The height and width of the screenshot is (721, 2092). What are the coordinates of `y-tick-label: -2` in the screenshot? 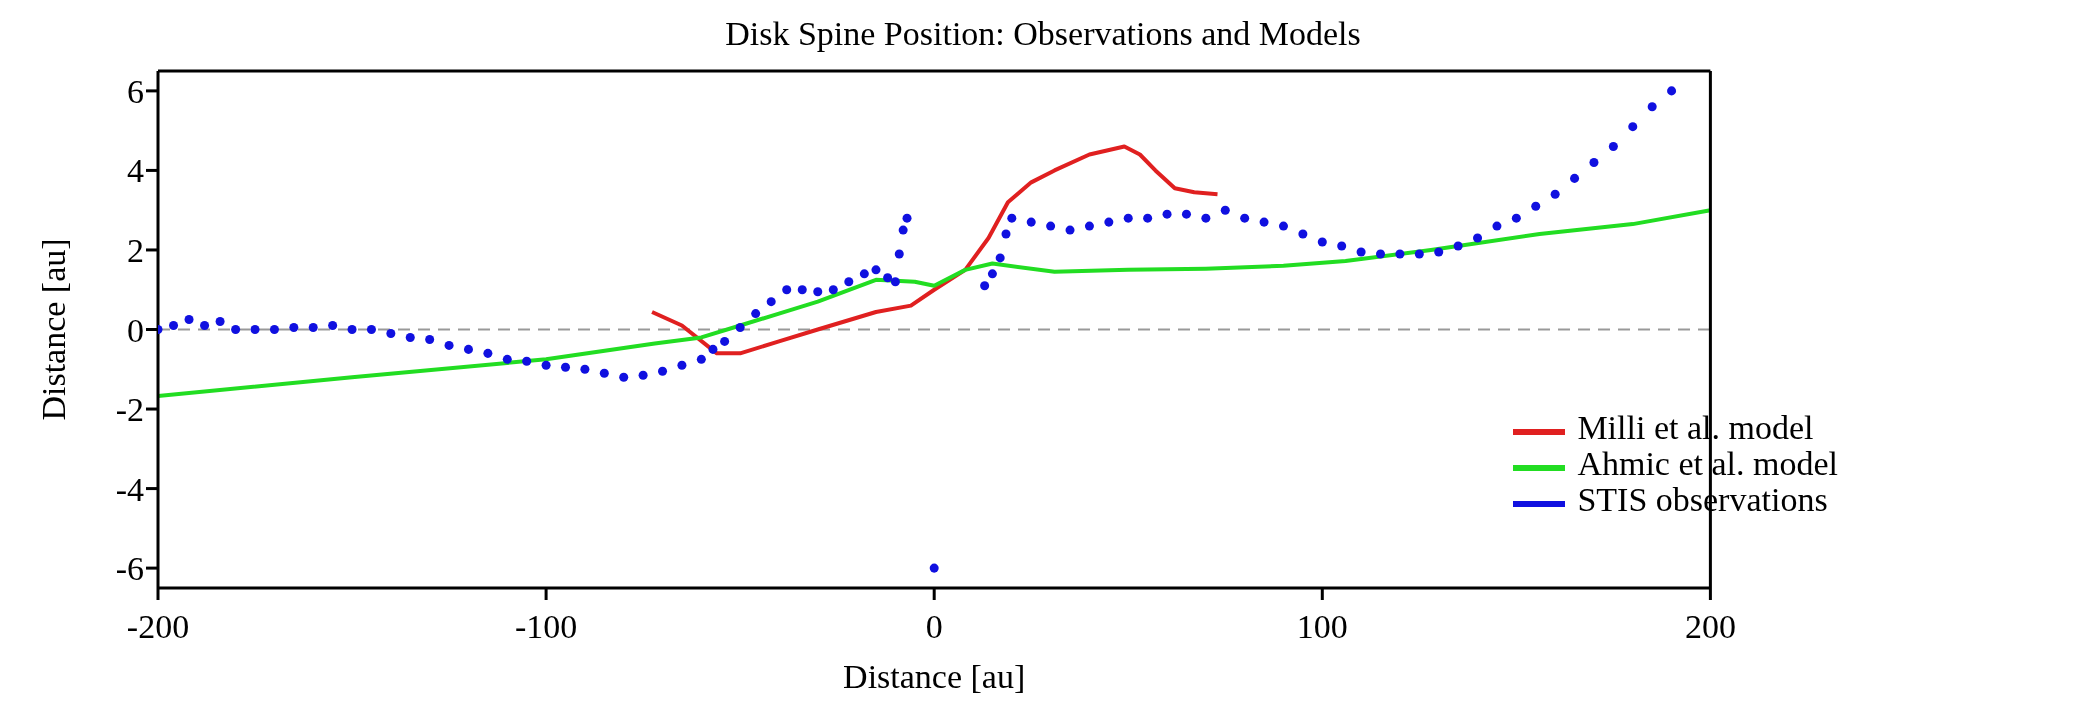 It's located at (129, 410).